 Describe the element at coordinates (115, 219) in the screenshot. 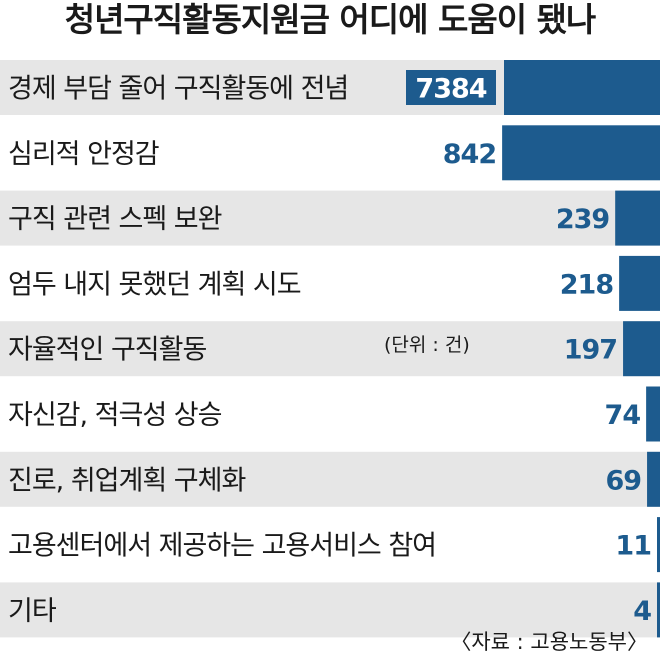

I see `category-label: 구직 관련 스펙 보완` at that location.